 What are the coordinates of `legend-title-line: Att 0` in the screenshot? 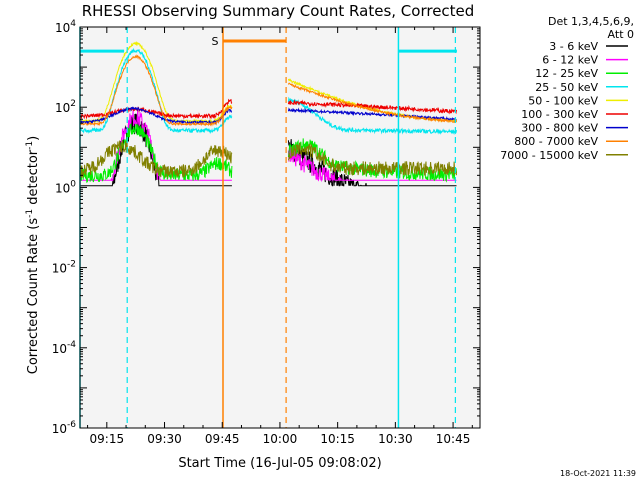 It's located at (621, 34).